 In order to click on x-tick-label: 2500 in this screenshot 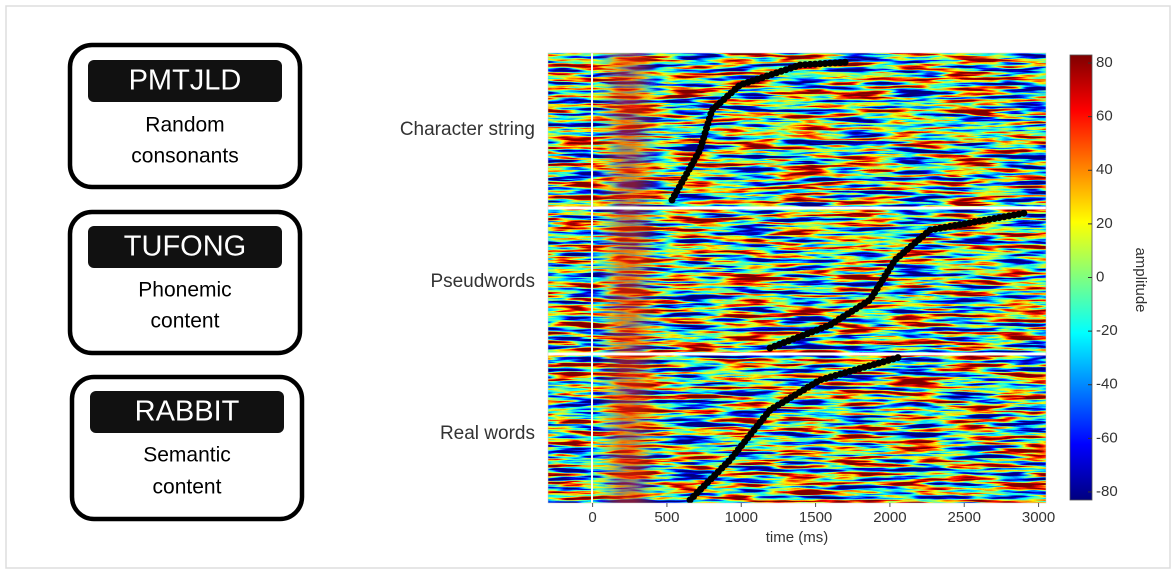, I will do `click(964, 517)`.